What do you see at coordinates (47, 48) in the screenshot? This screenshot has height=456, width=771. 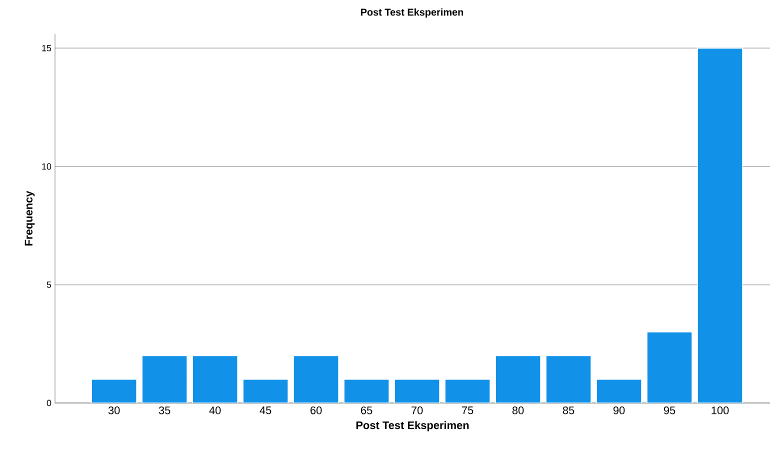 I see `y-tick-label: 15` at bounding box center [47, 48].